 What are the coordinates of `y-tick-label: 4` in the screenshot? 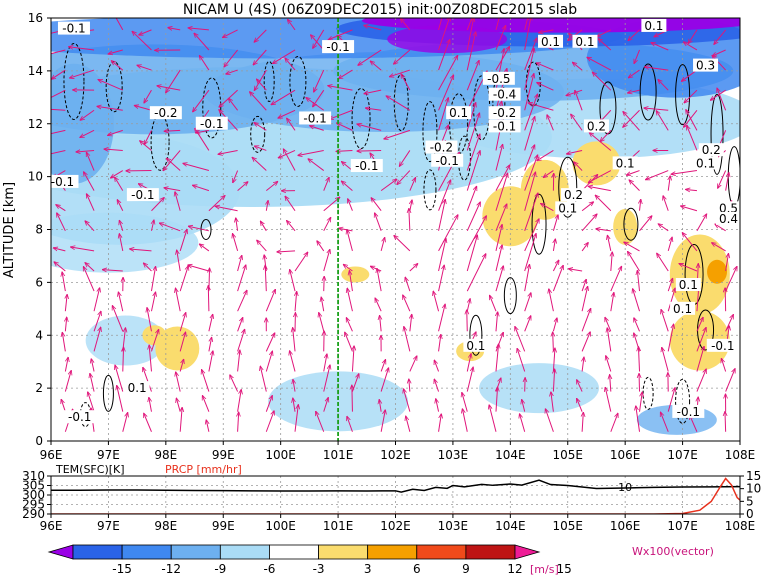 It's located at (39, 335).